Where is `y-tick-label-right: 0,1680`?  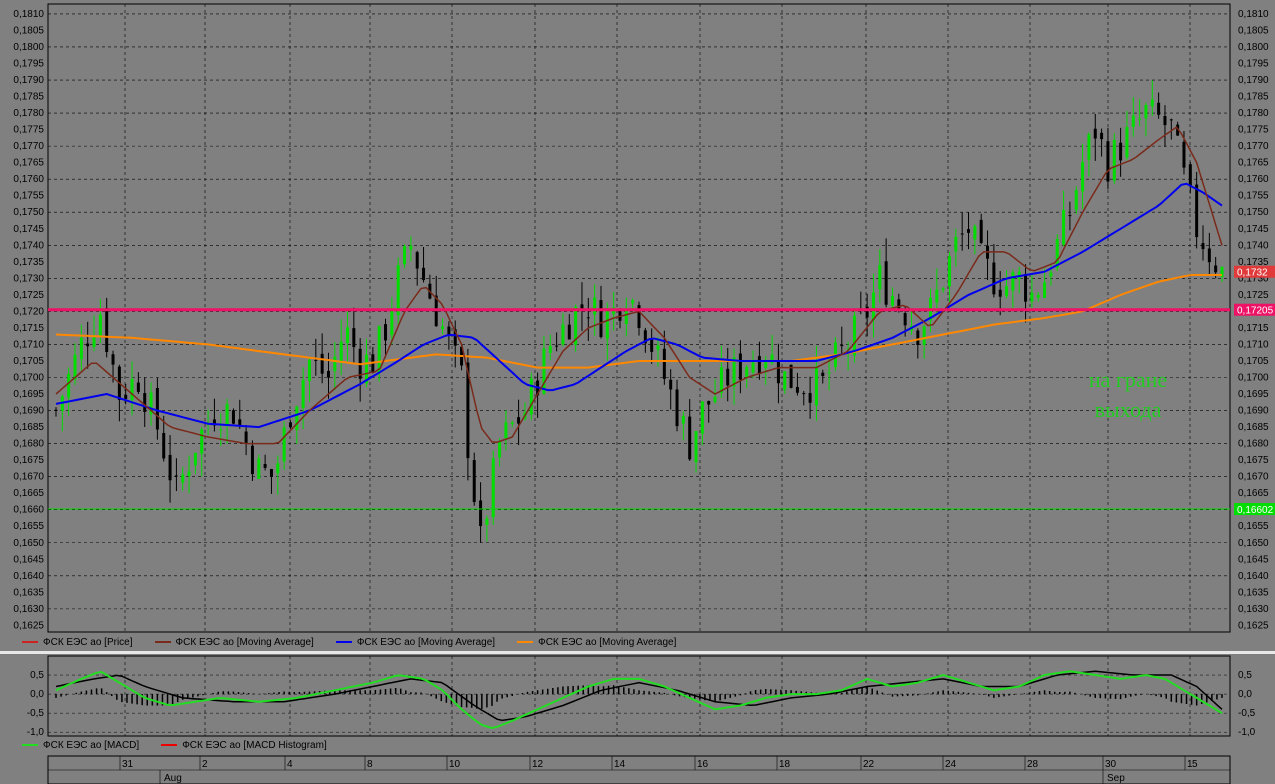 y-tick-label-right: 0,1680 is located at coordinates (1253, 444).